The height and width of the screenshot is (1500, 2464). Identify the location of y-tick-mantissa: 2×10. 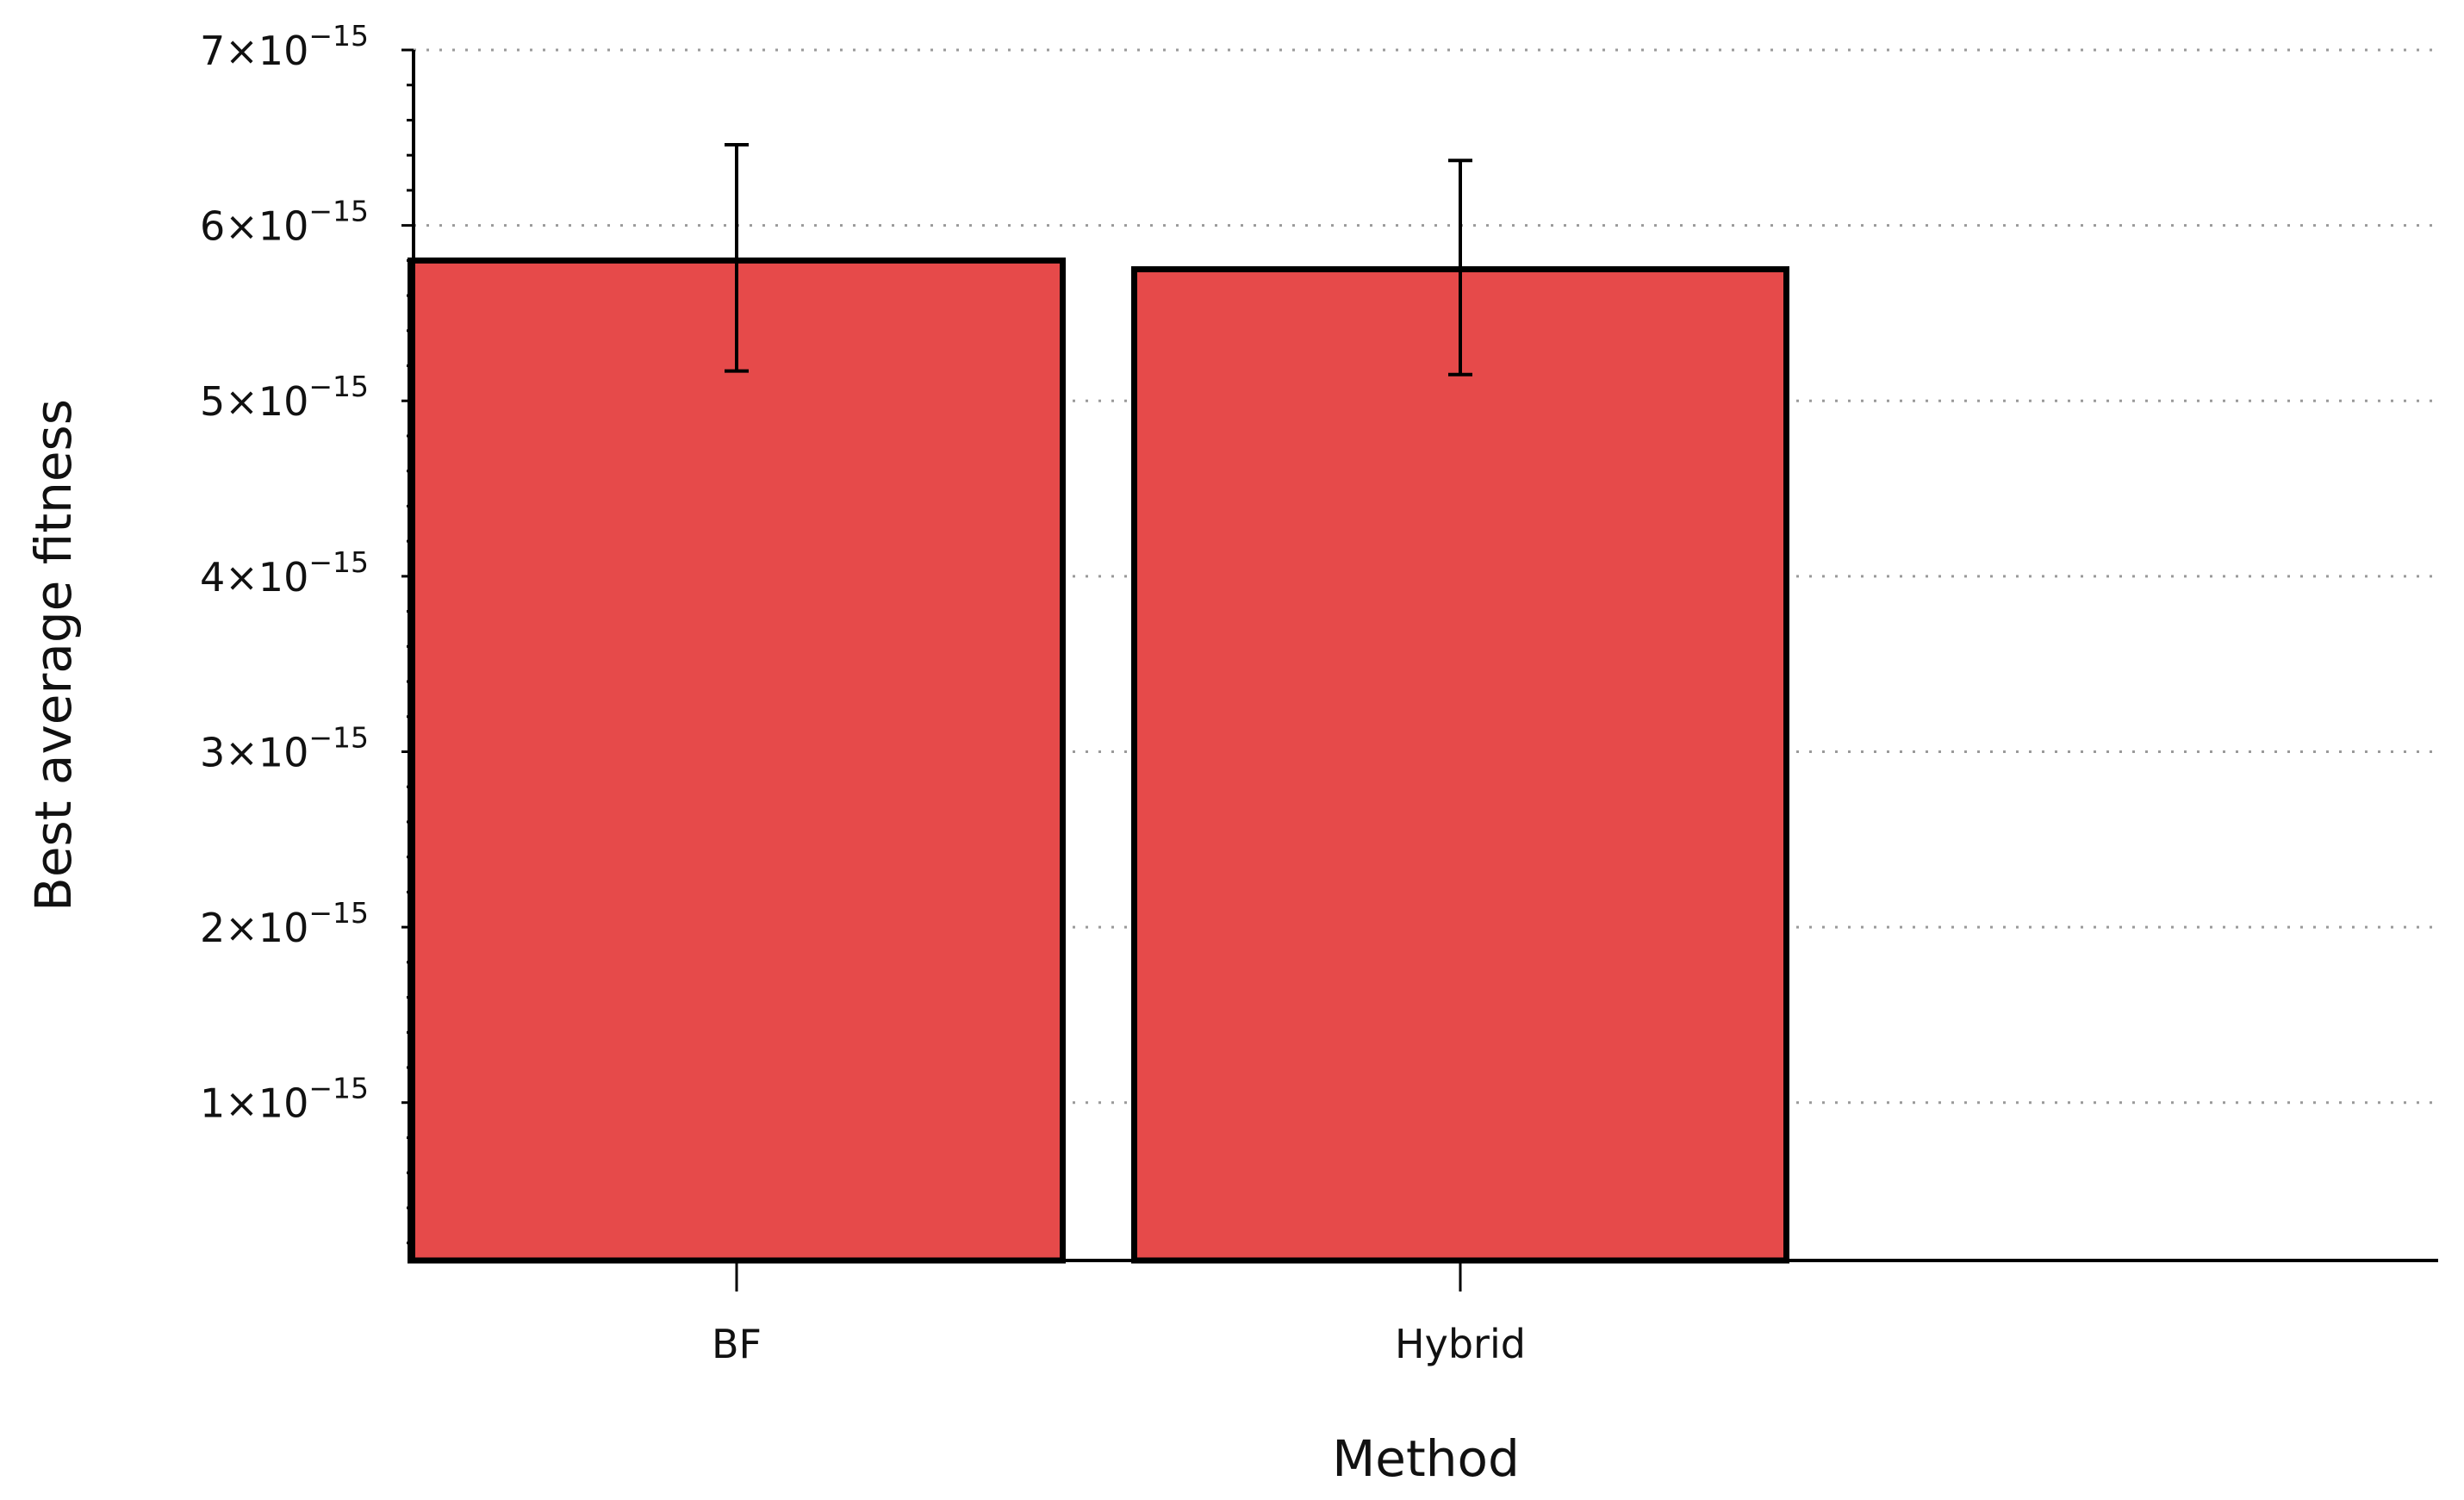
(254, 928).